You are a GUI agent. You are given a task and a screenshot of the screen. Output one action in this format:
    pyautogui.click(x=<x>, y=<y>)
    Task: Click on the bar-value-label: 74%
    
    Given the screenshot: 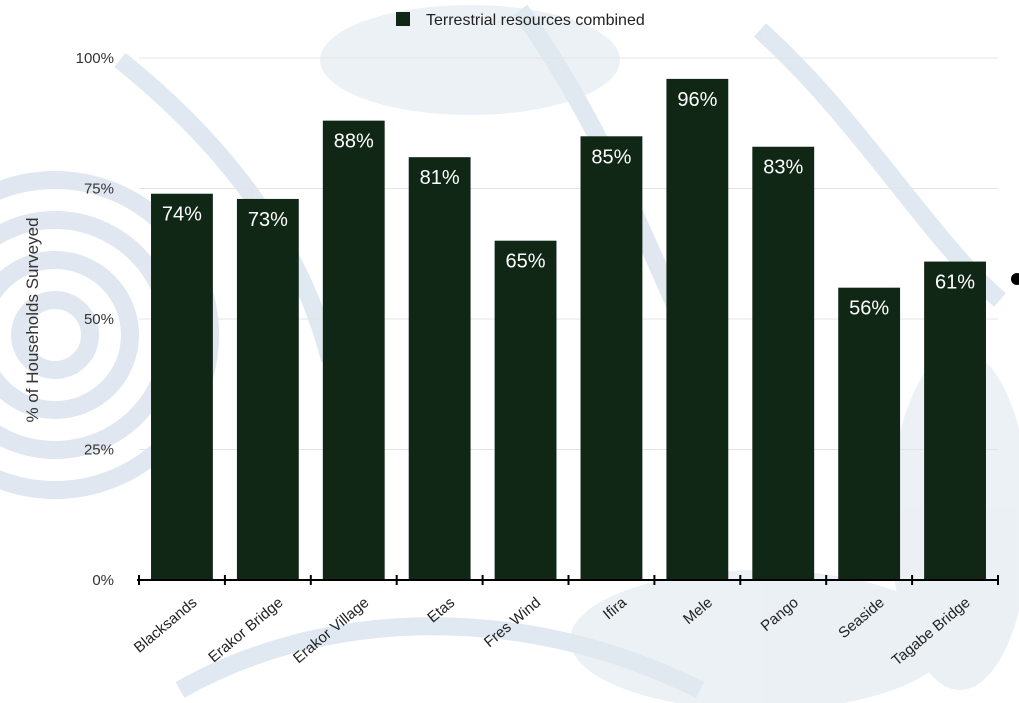 What is the action you would take?
    pyautogui.click(x=182, y=215)
    